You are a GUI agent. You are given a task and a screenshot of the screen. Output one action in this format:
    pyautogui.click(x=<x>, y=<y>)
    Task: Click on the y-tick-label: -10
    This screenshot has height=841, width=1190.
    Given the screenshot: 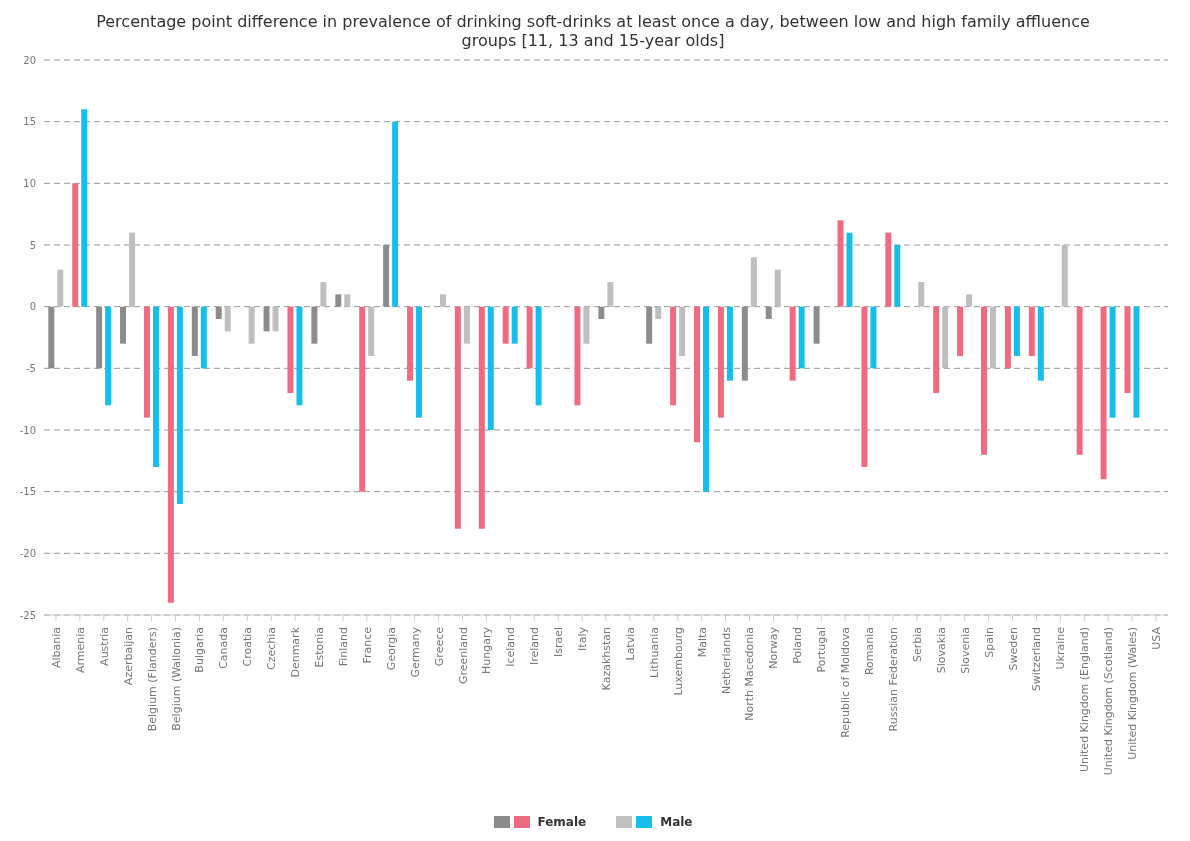 What is the action you would take?
    pyautogui.click(x=27, y=430)
    